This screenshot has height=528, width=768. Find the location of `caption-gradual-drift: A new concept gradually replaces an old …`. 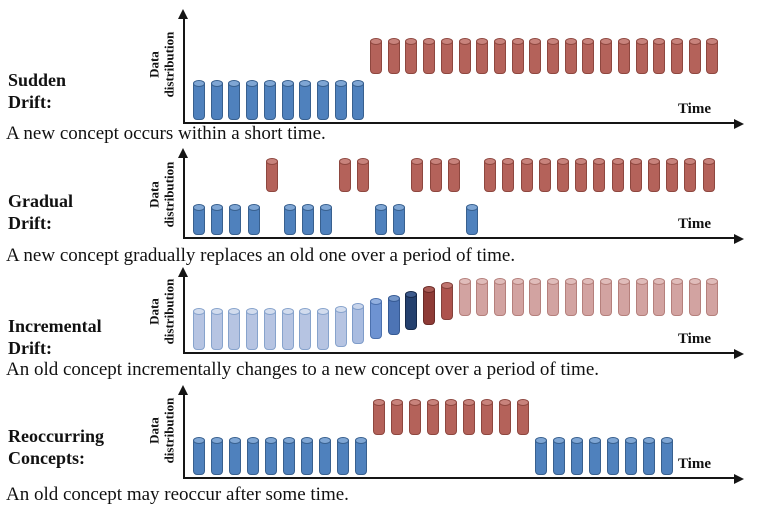

caption-gradual-drift: A new concept gradually replaces an old … is located at coordinates (261, 255).